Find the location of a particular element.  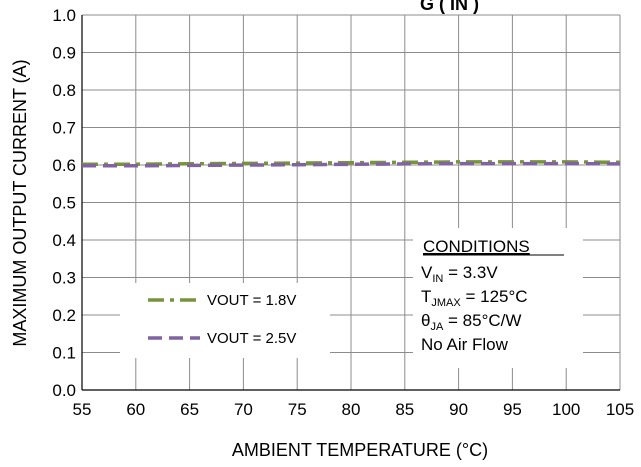

x-tick-labels: 55 60 65 70 75 80 85 90 95 100 105 is located at coordinates (354, 409).